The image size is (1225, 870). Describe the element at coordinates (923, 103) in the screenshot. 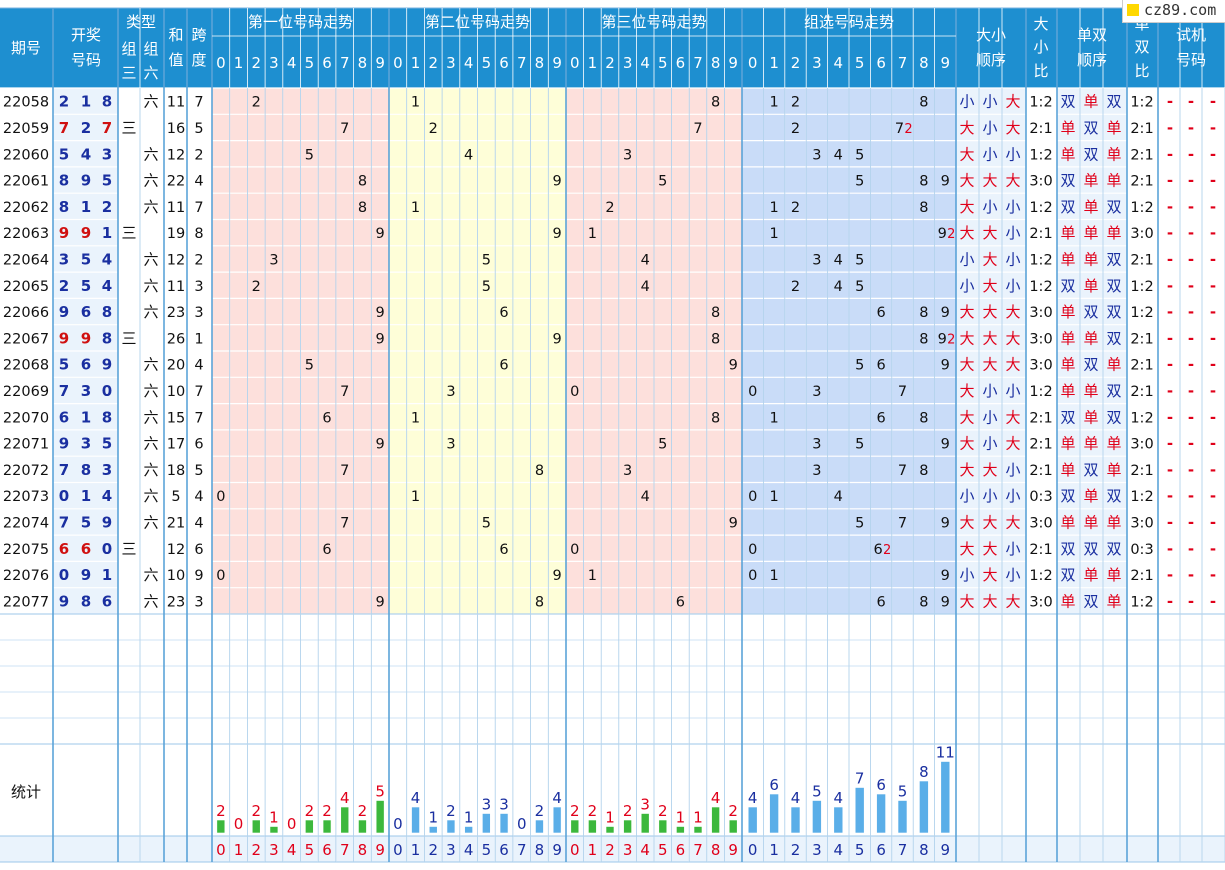

I see `group-hit: 8` at that location.